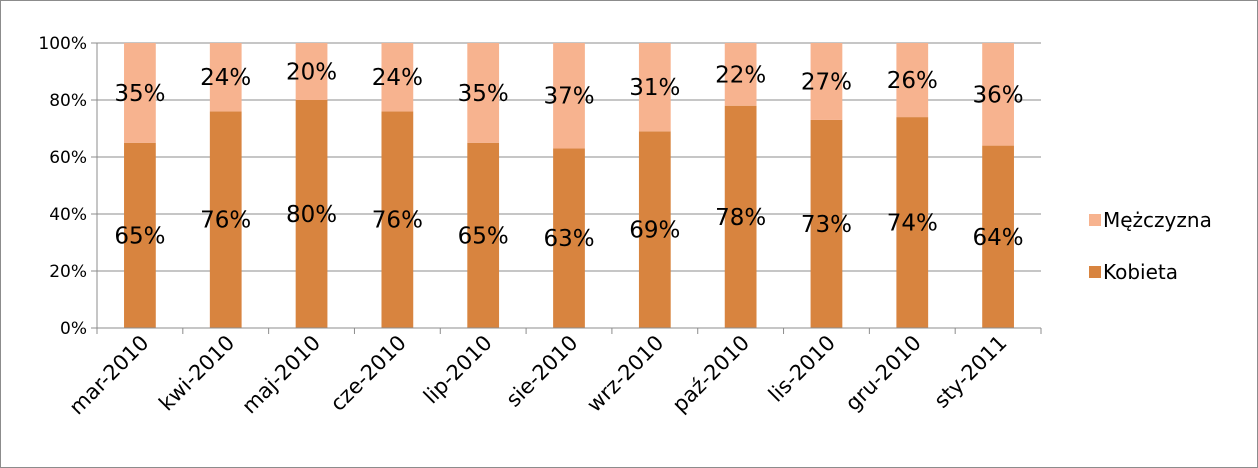 This screenshot has height=468, width=1258. What do you see at coordinates (1095, 272) in the screenshot?
I see `legend-swatch-kobieta` at bounding box center [1095, 272].